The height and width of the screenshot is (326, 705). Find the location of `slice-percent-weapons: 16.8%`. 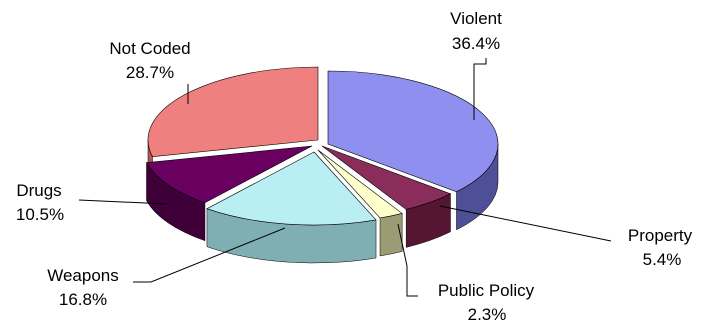

slice-percent-weapons: 16.8% is located at coordinates (83, 299).